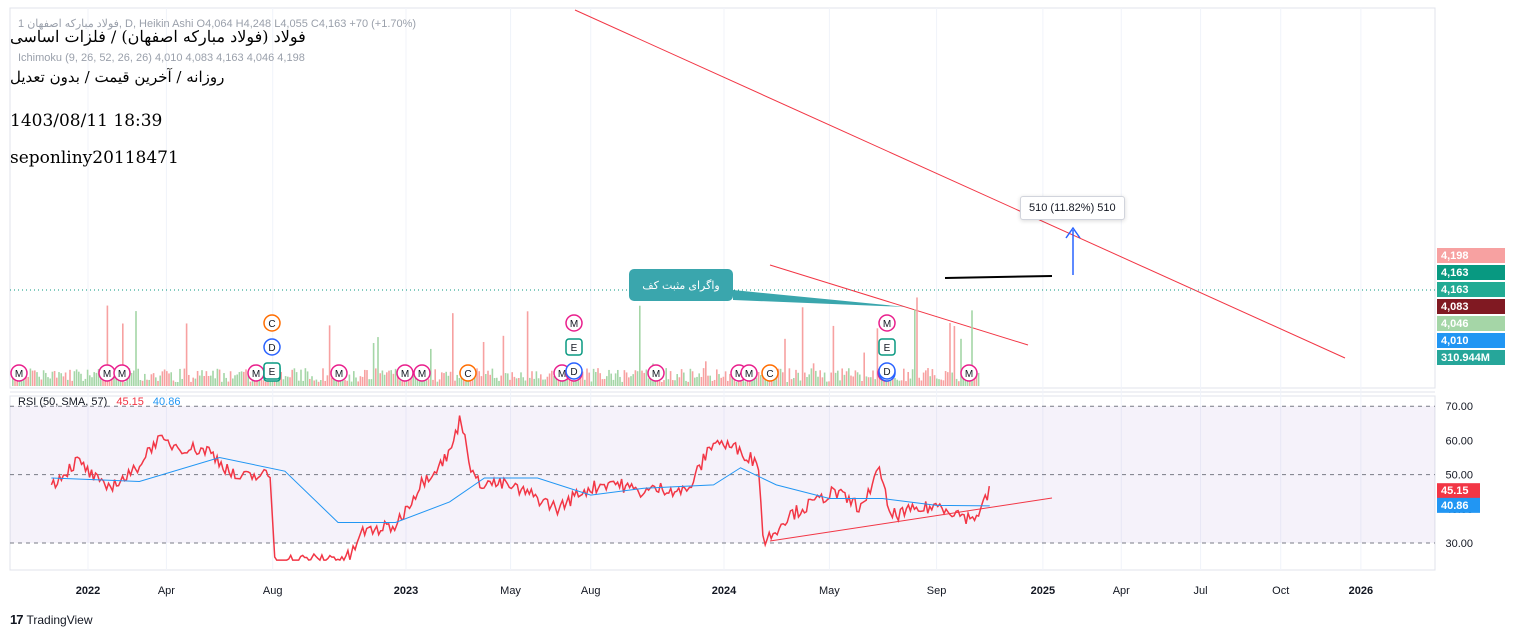 This screenshot has height=638, width=1516. Describe the element at coordinates (1471, 255) in the screenshot. I see `price-tag-bg` at that location.